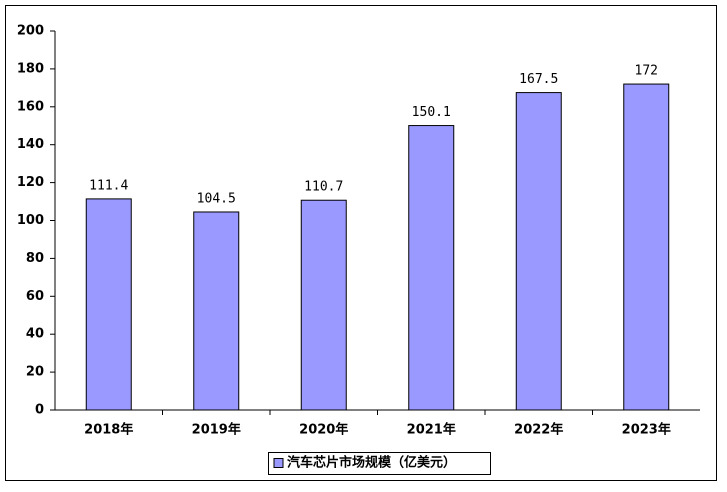  I want to click on legend-swatch, so click(278, 463).